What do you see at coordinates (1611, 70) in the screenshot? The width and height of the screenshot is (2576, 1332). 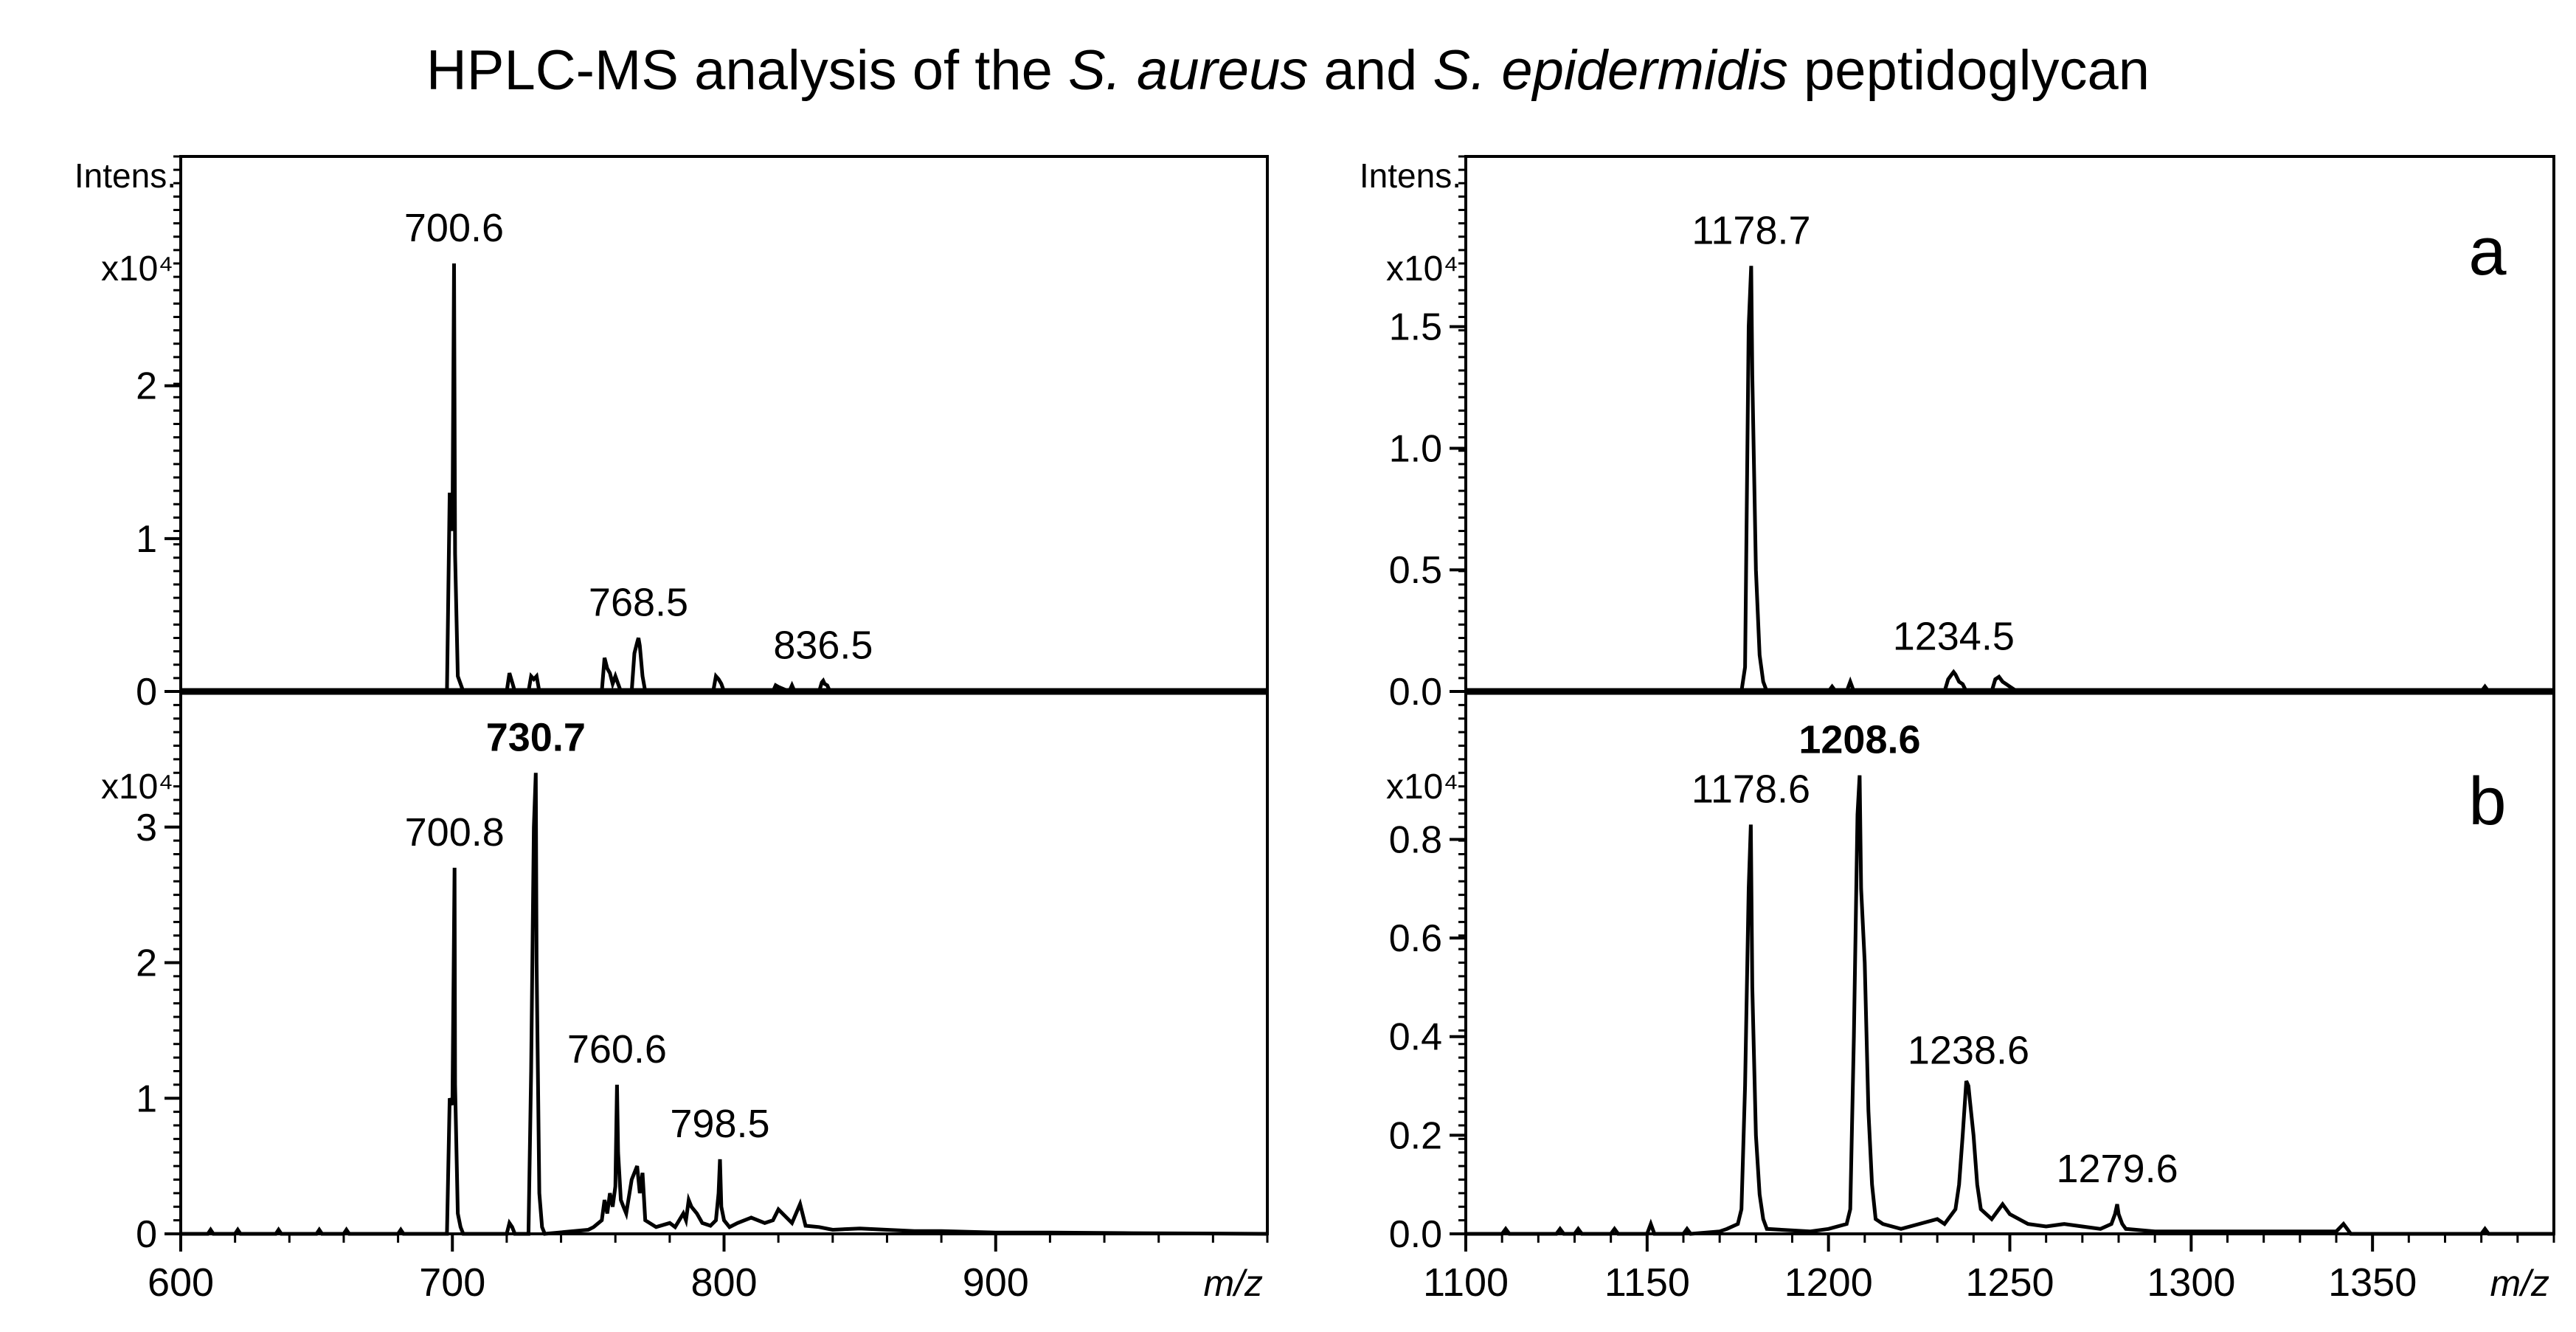 I see `title-part: S. epidermidis` at bounding box center [1611, 70].